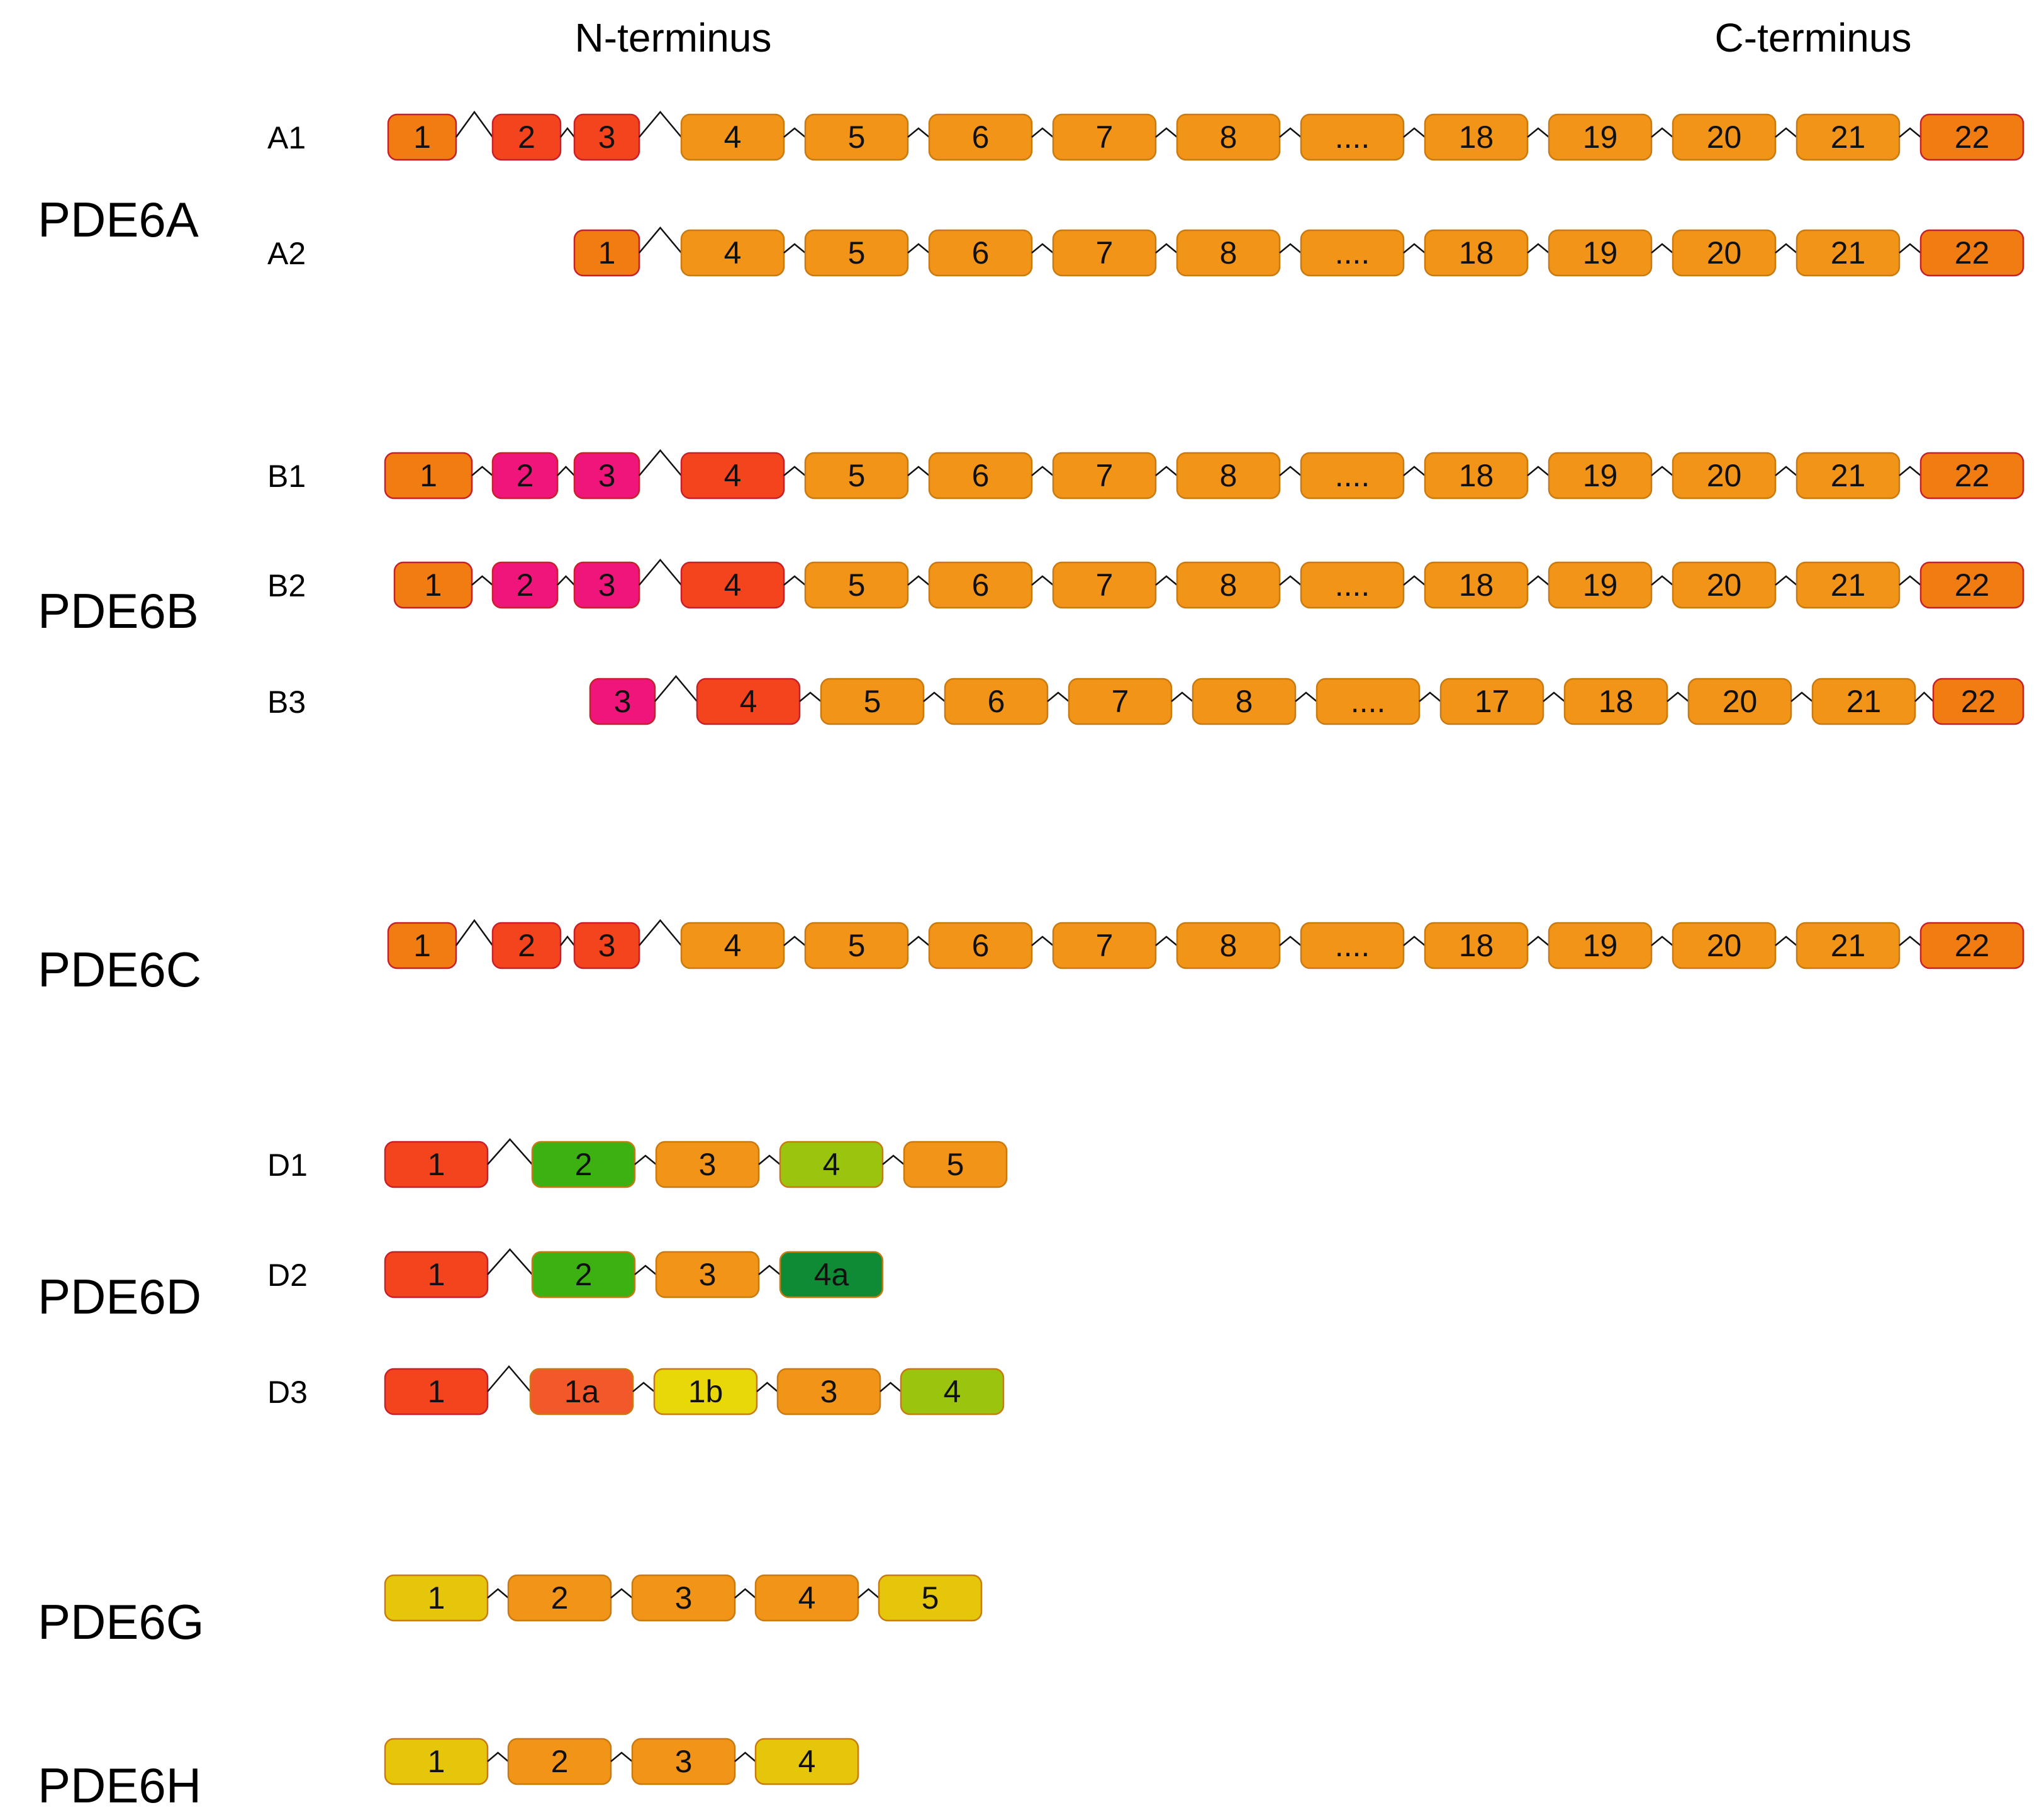 The height and width of the screenshot is (1820, 2044). I want to click on exon-number: 4a, so click(831, 1274).